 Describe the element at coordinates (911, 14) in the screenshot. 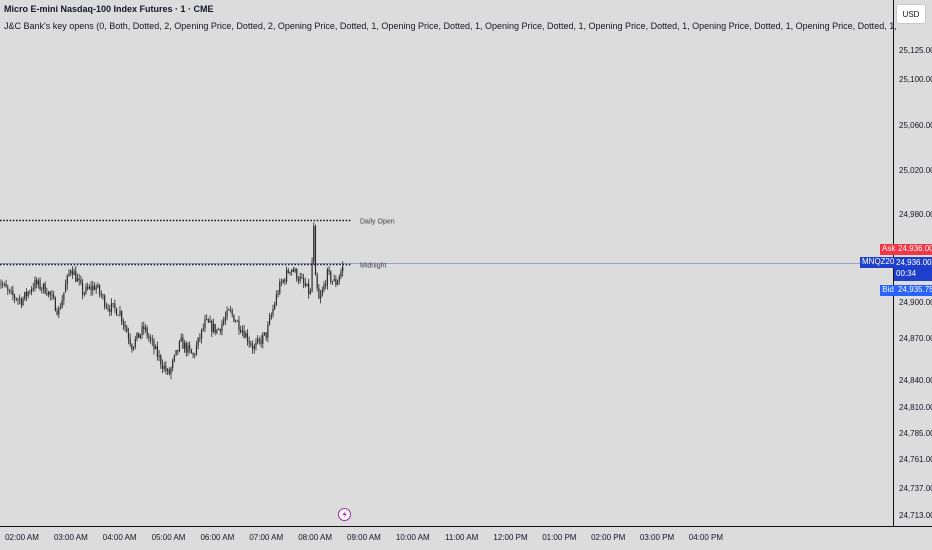

I see `currency-button: USD` at that location.